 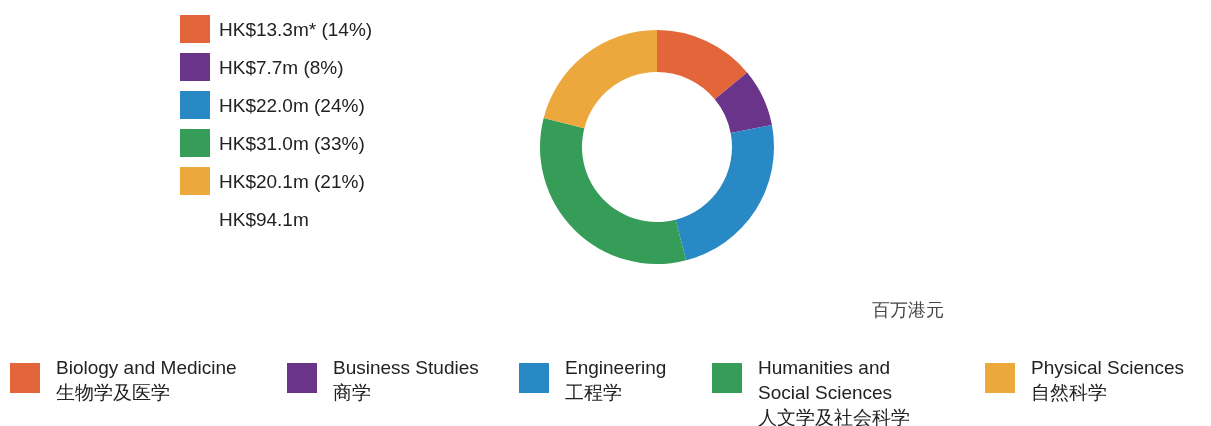 I want to click on legend-label: Physical Sciences 自然科学, so click(x=1108, y=380).